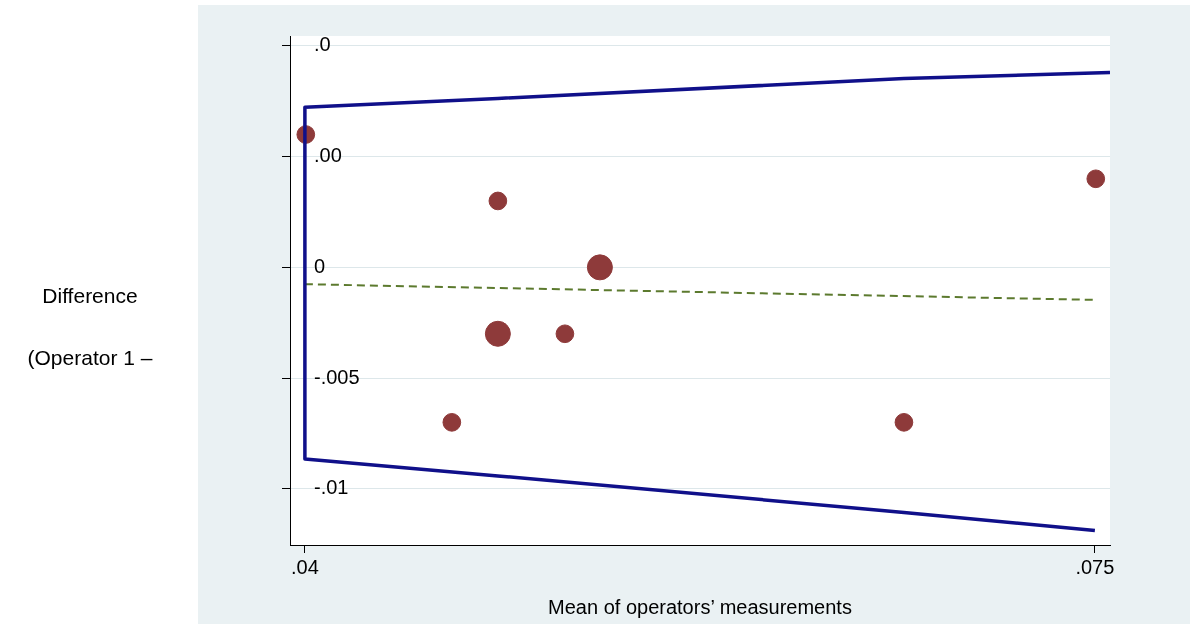 The image size is (1200, 624). What do you see at coordinates (322, 44) in the screenshot?
I see `y-tick-label: .0` at bounding box center [322, 44].